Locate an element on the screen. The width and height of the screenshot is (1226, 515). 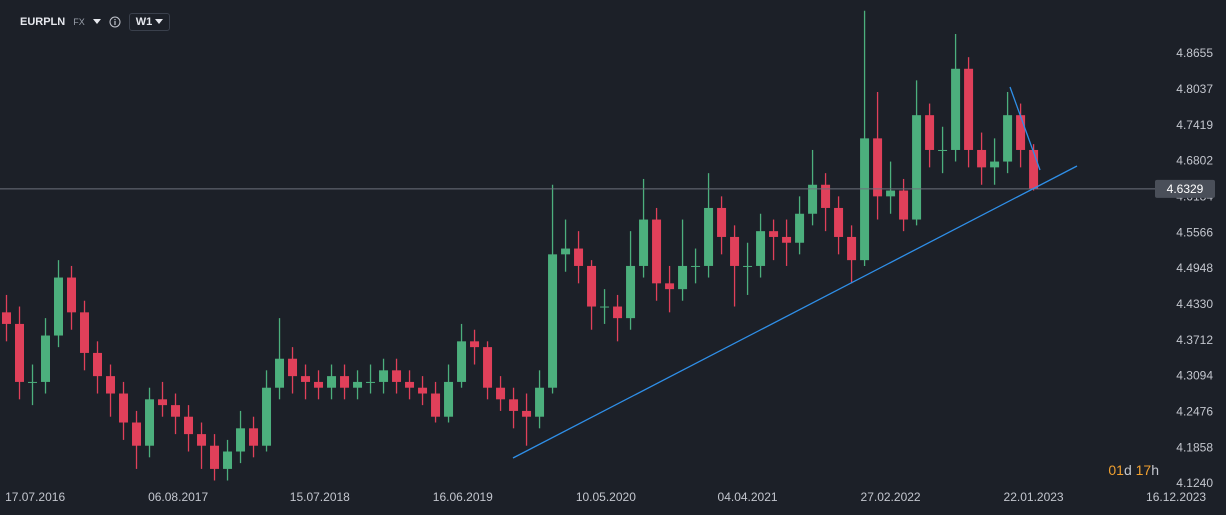
y-tick-label: 4.4330 is located at coordinates (1194, 304).